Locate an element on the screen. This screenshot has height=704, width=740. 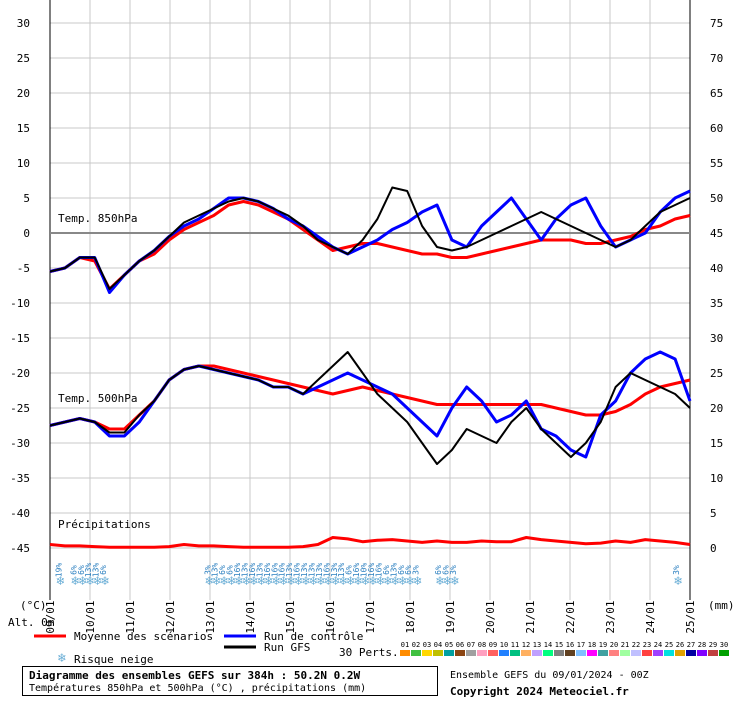
right-tick-label: 35 is located at coordinates (716, 303).